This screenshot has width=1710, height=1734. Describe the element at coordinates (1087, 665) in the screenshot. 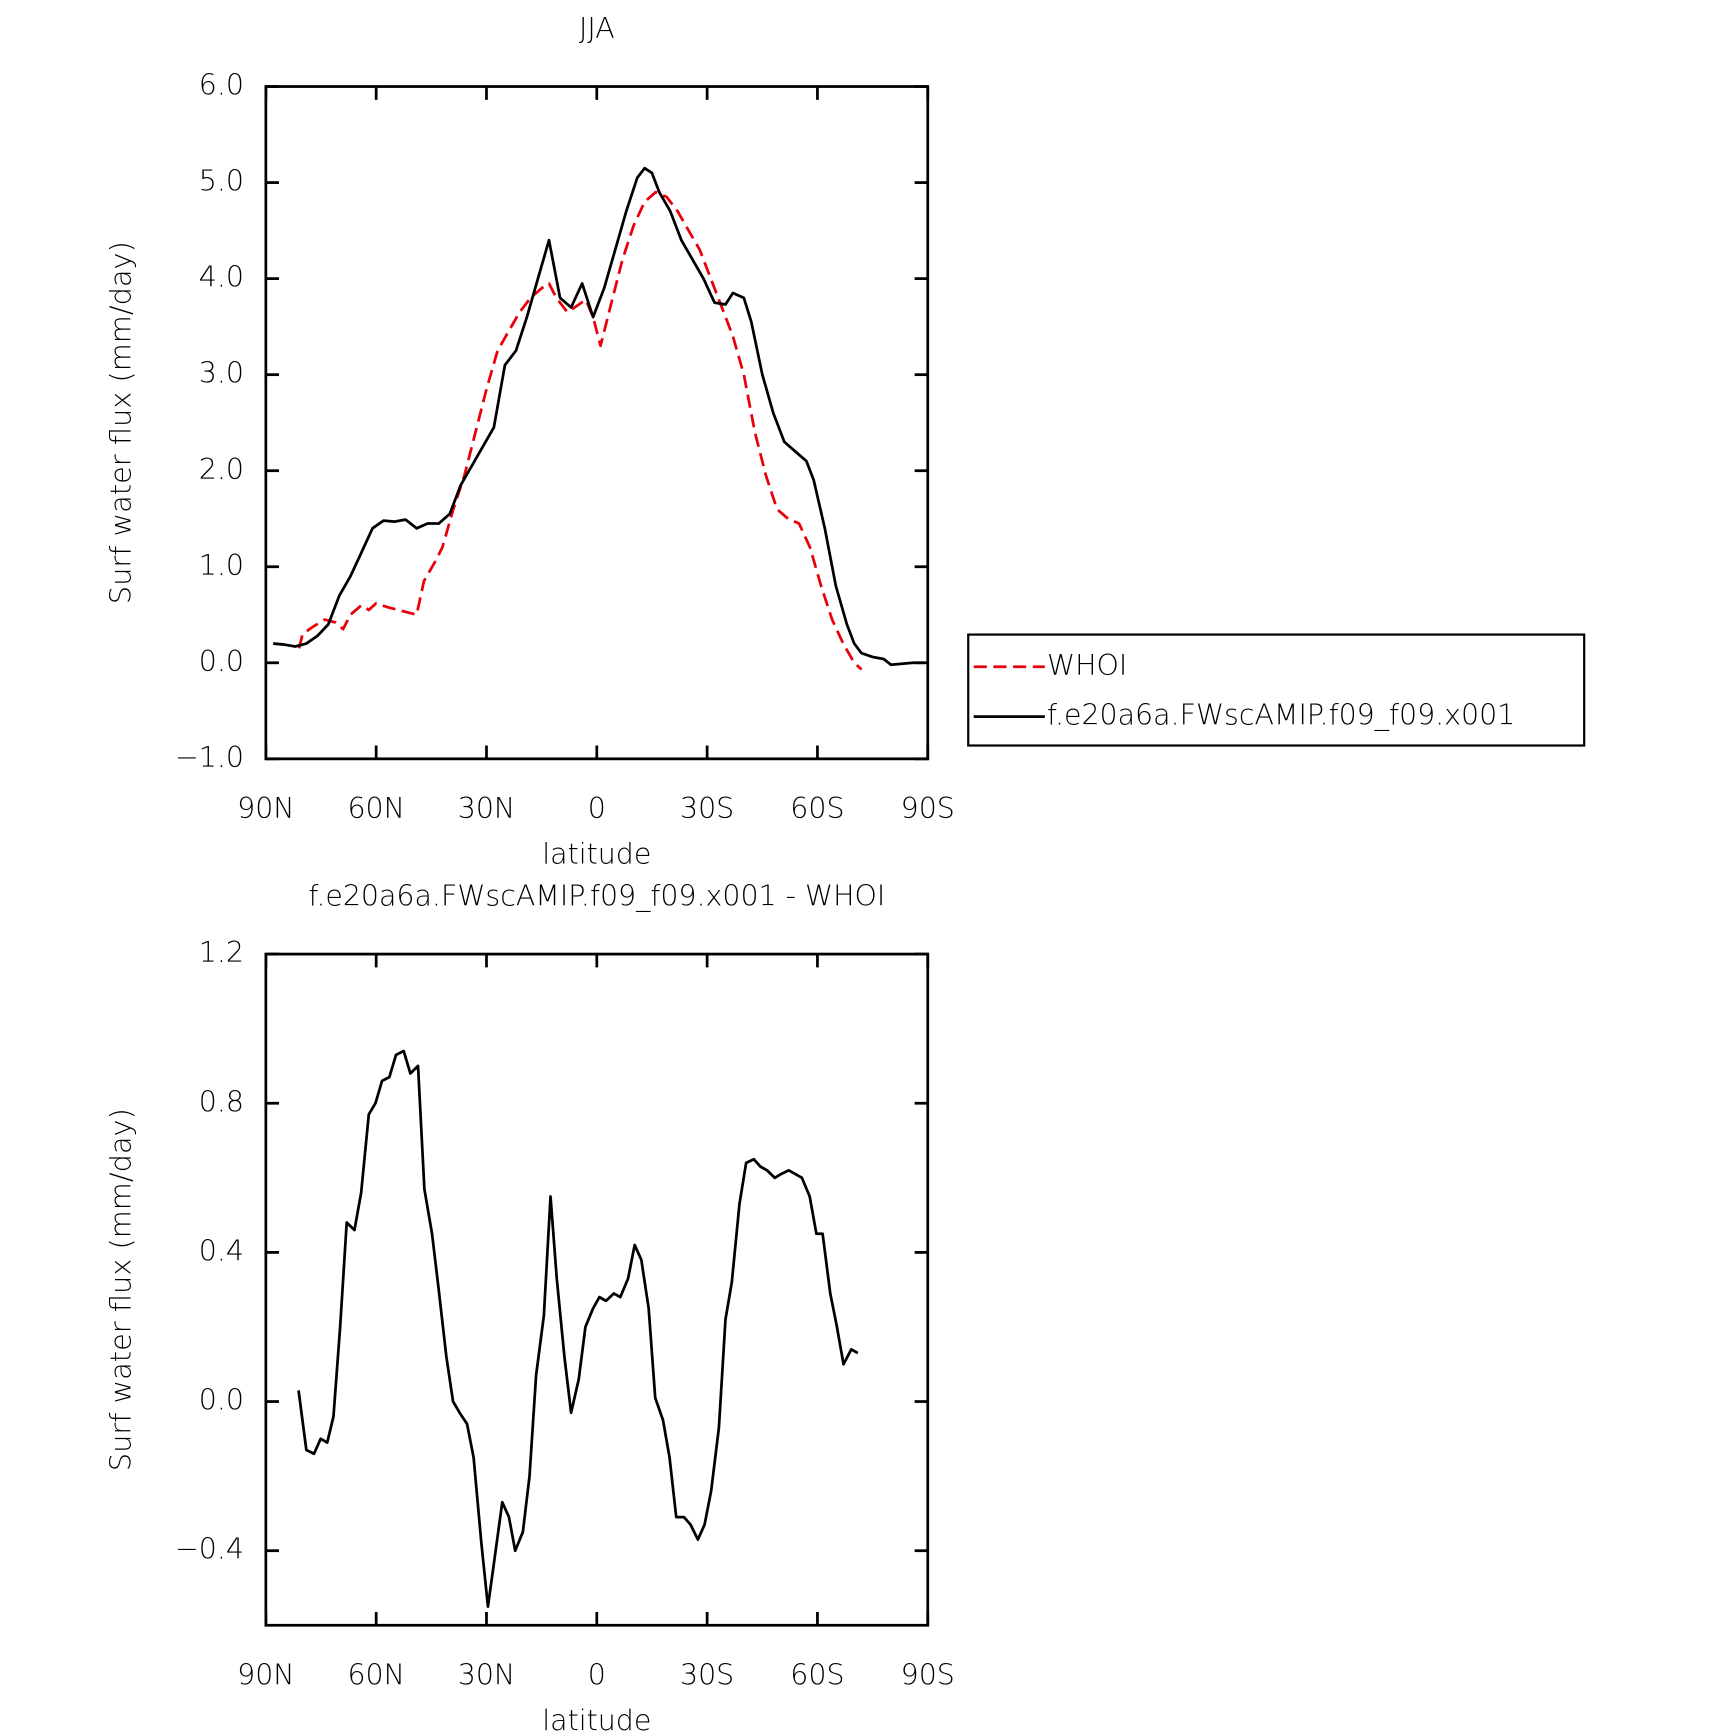

I see `legend-label: WHOI` at that location.